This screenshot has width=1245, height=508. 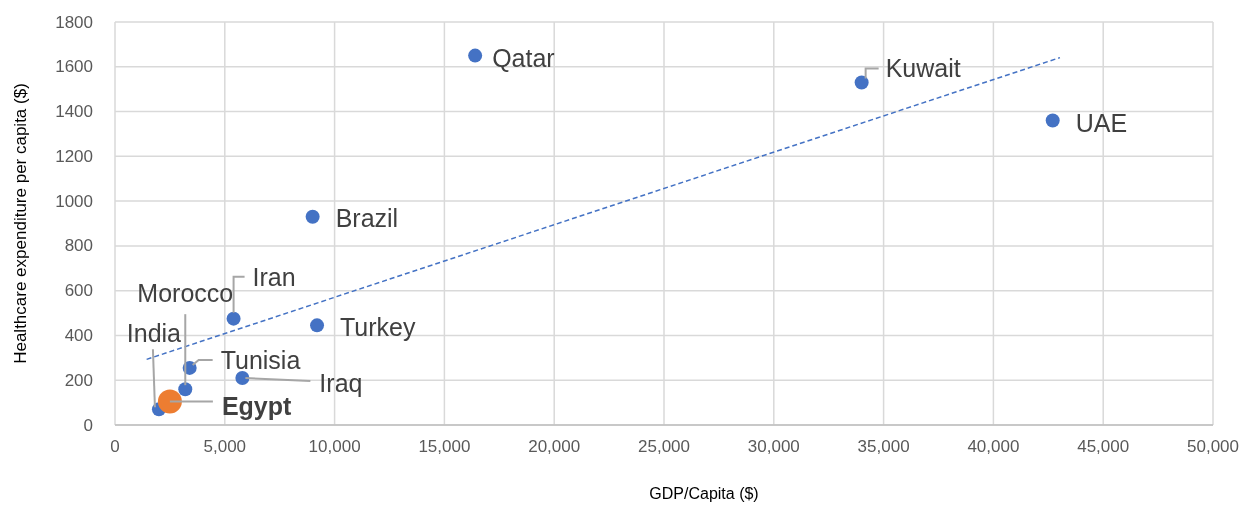 What do you see at coordinates (664, 446) in the screenshot?
I see `x-tick-label: 25,000` at bounding box center [664, 446].